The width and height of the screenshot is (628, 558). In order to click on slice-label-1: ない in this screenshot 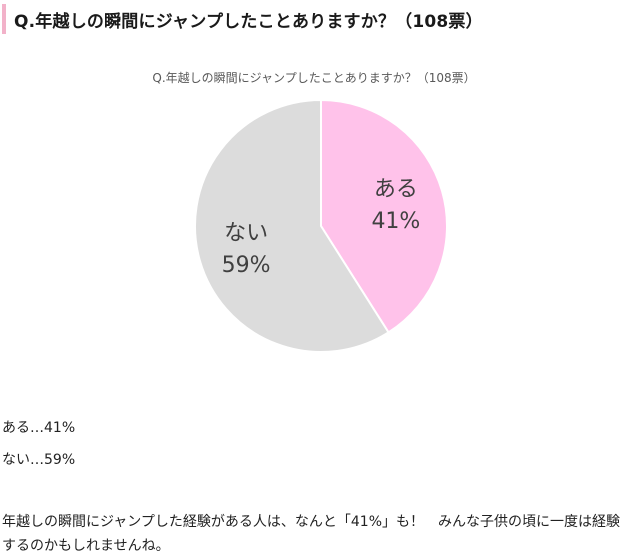, I will do `click(246, 233)`.